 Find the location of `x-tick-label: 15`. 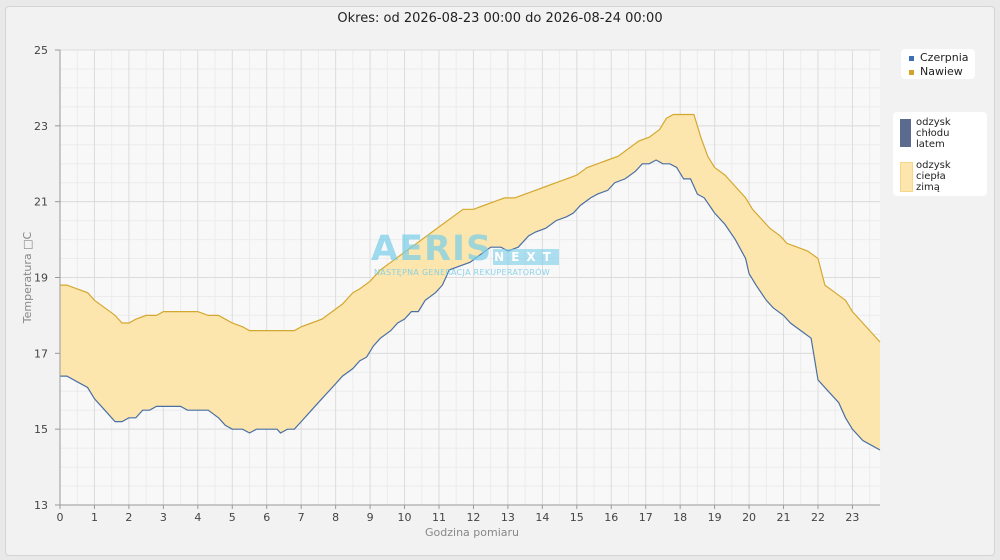

x-tick-label: 15 is located at coordinates (577, 517).